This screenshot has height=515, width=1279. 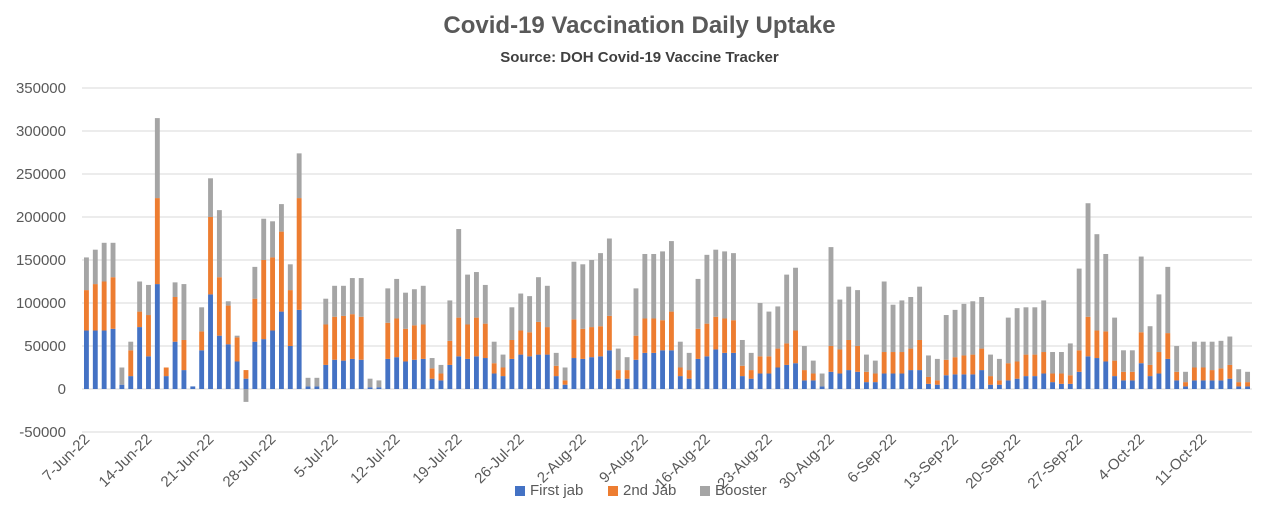 What do you see at coordinates (639, 25) in the screenshot?
I see `chart-title: Covid-19 Vaccination Daily Uptake` at bounding box center [639, 25].